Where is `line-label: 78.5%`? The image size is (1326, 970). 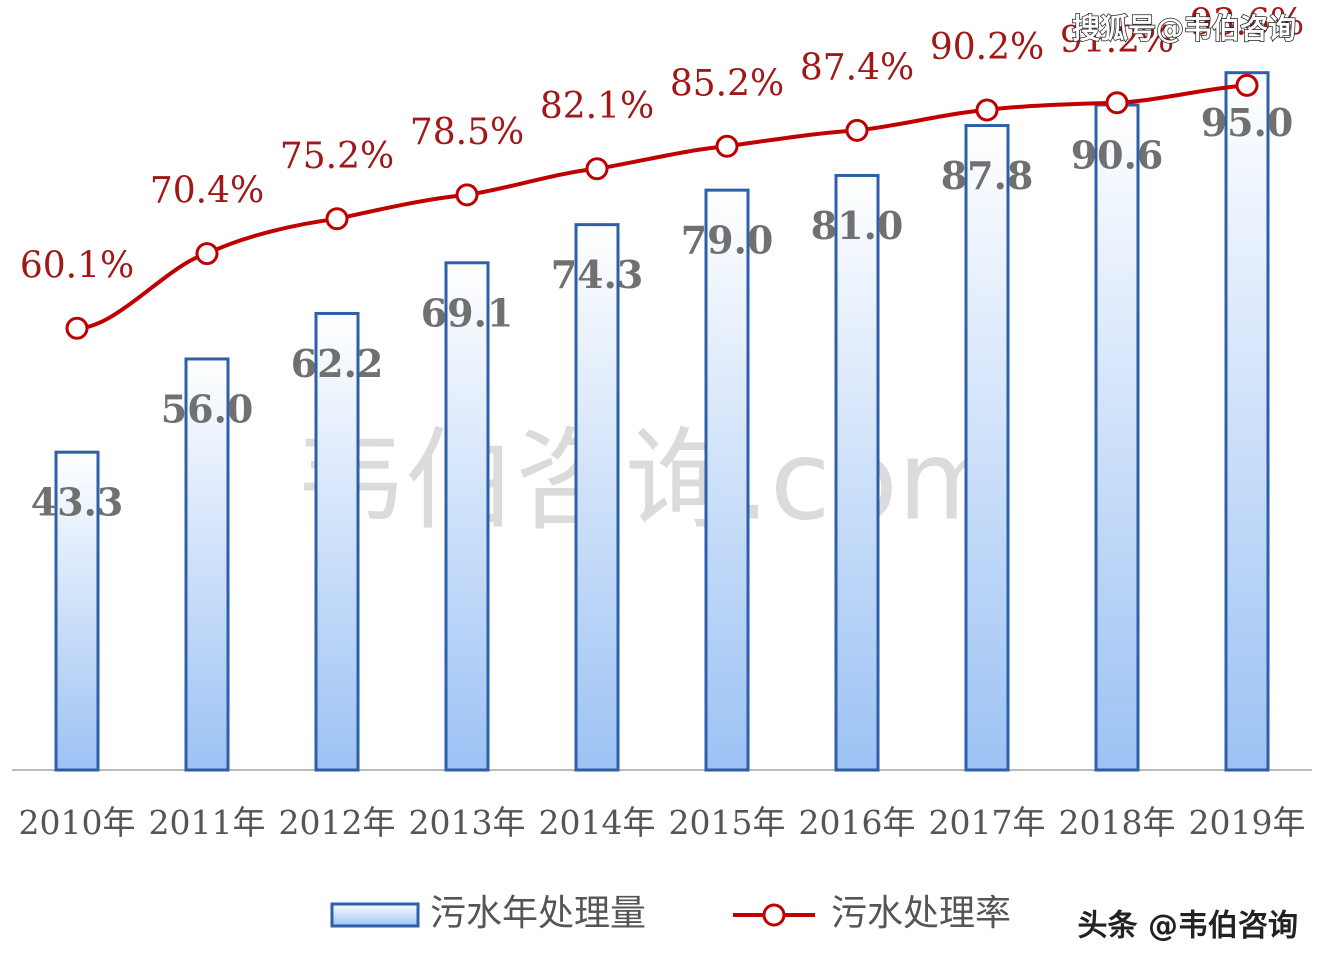 line-label: 78.5% is located at coordinates (467, 132).